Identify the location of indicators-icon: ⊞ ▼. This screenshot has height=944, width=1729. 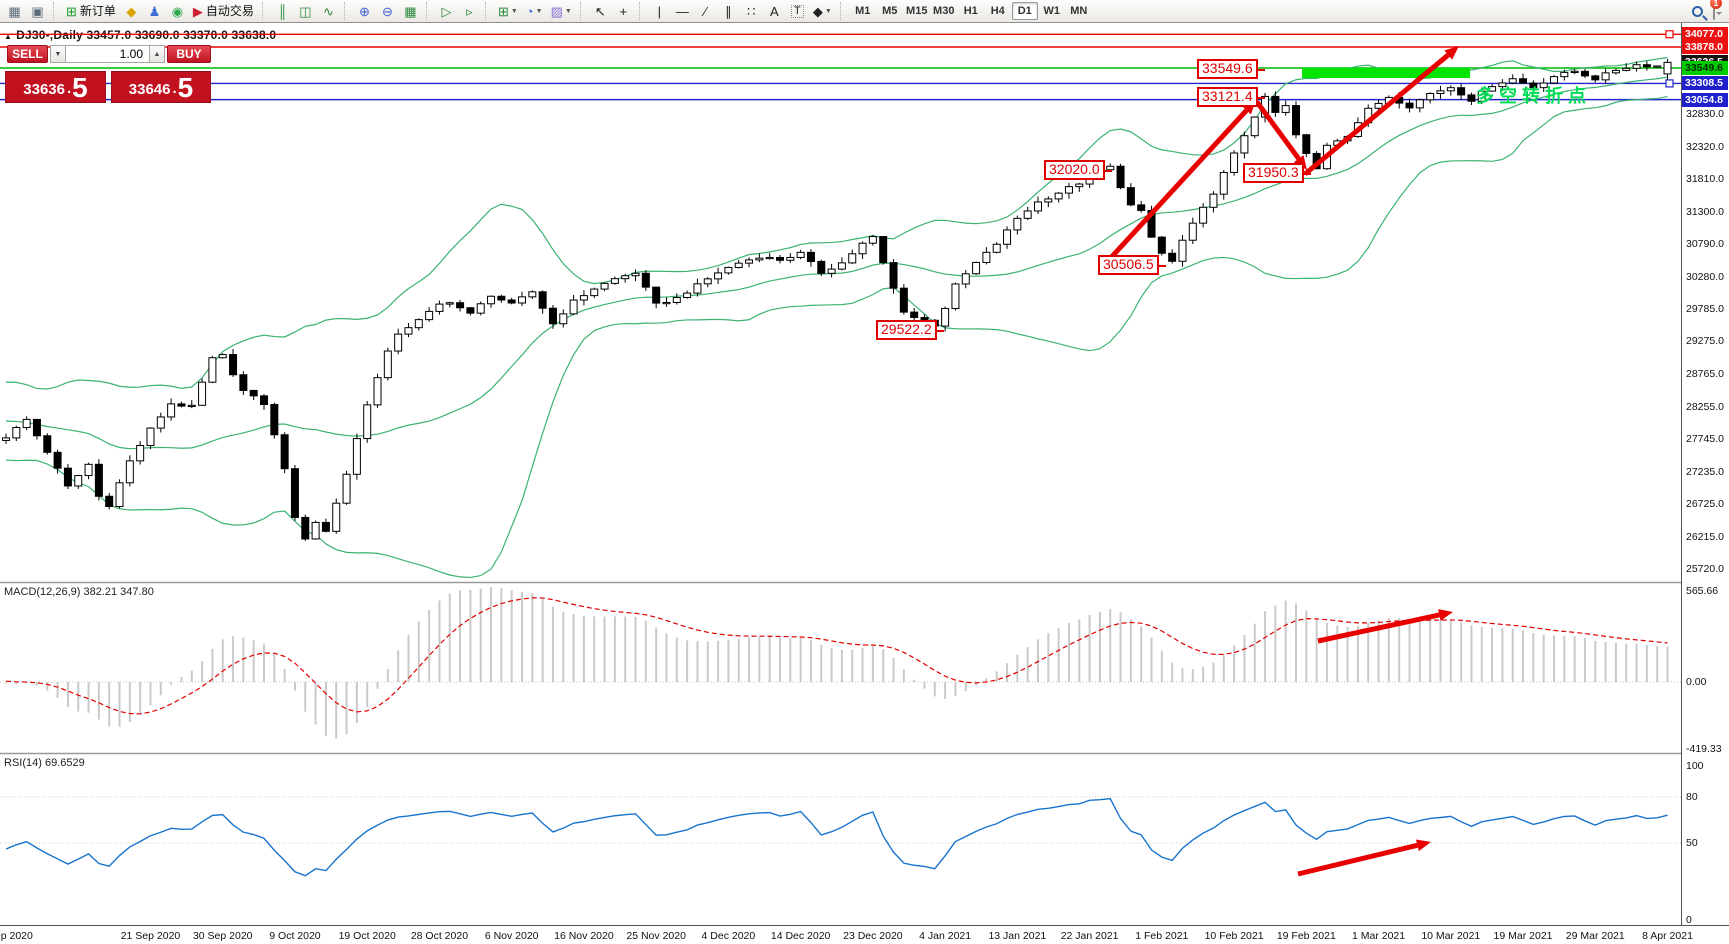
(507, 11).